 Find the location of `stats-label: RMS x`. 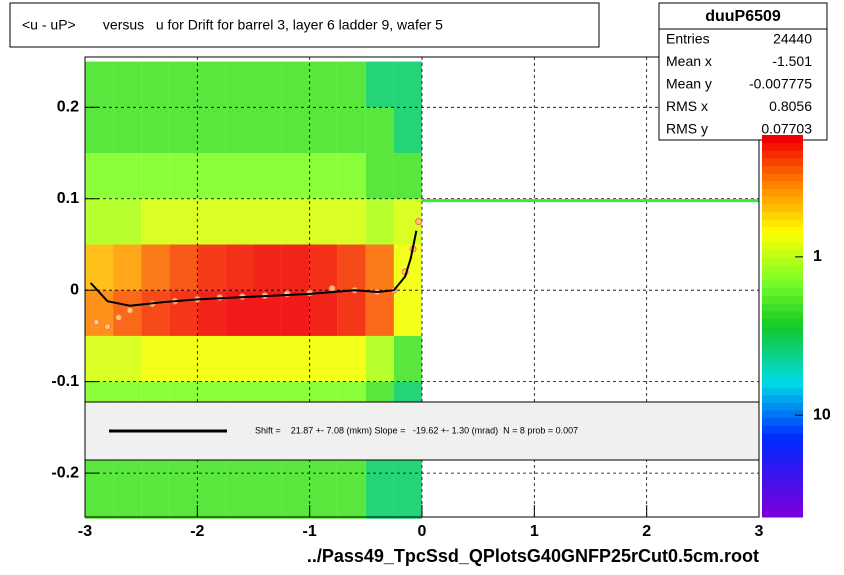

stats-label: RMS x is located at coordinates (687, 106).